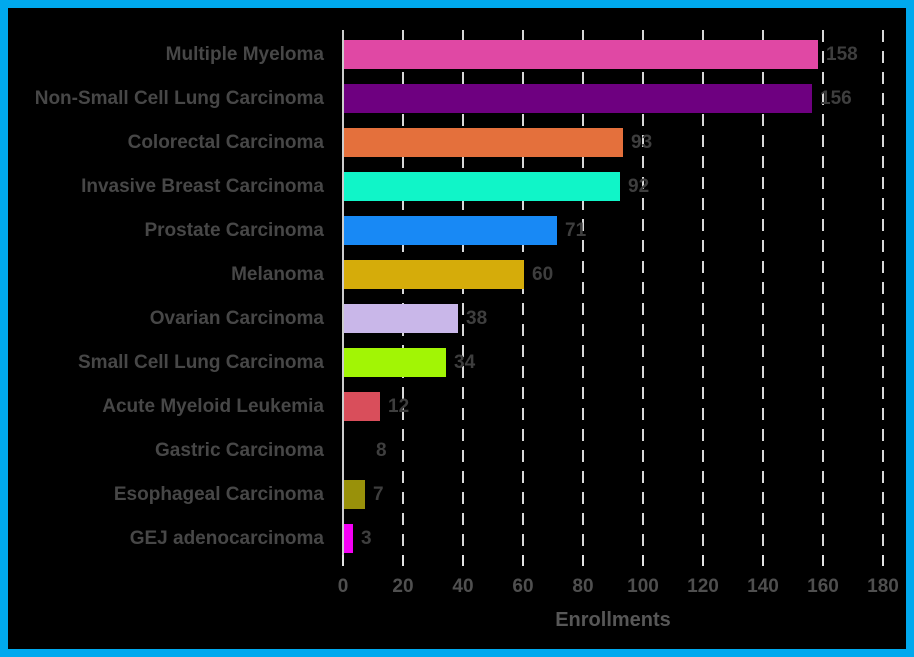 The width and height of the screenshot is (914, 657). What do you see at coordinates (583, 586) in the screenshot?
I see `x-tick-label: 80` at bounding box center [583, 586].